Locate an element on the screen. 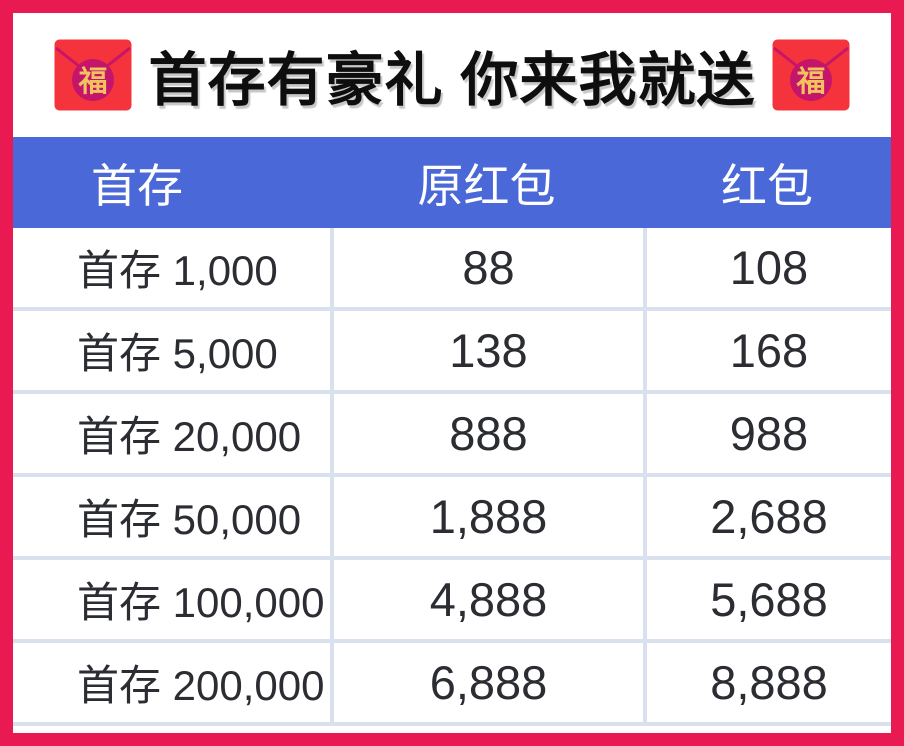  packet-cell: 8,888 is located at coordinates (767, 682).